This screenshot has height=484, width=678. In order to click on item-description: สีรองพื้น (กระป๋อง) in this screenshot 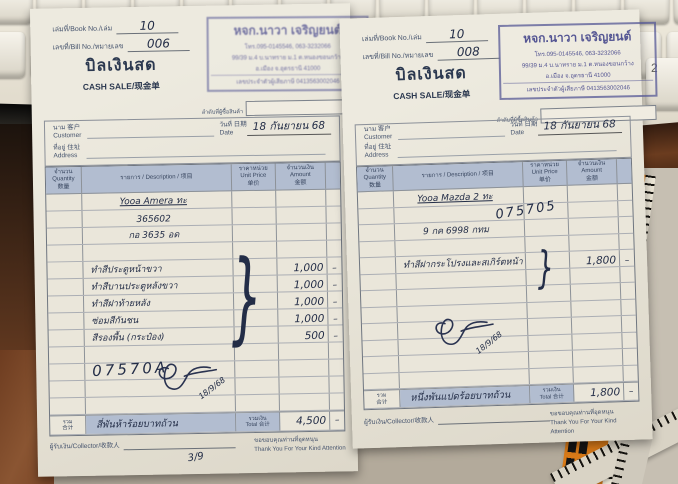, I will do `click(128, 338)`.